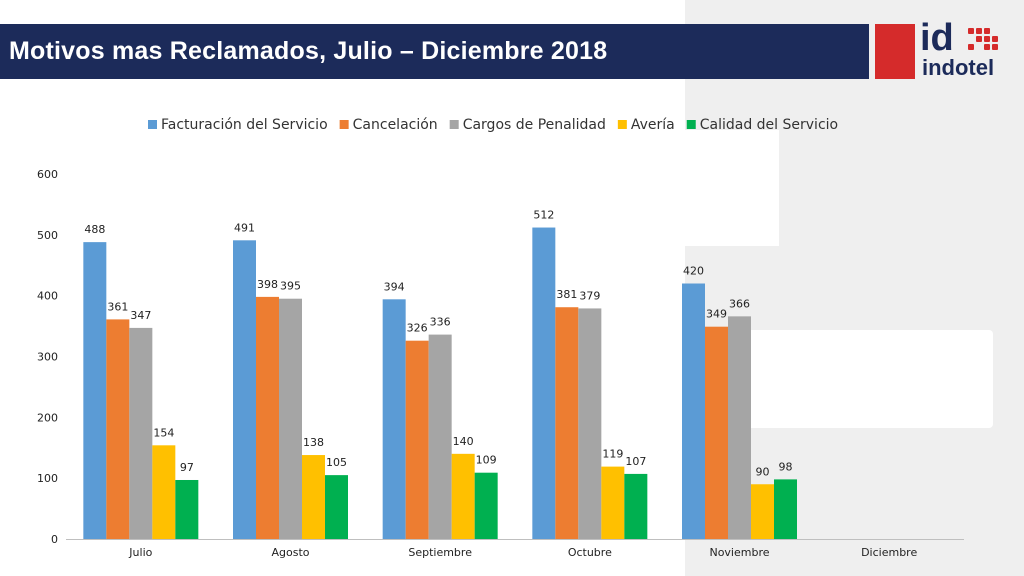 The height and width of the screenshot is (576, 1024). Describe the element at coordinates (589, 295) in the screenshot. I see `data-label: 379` at that location.